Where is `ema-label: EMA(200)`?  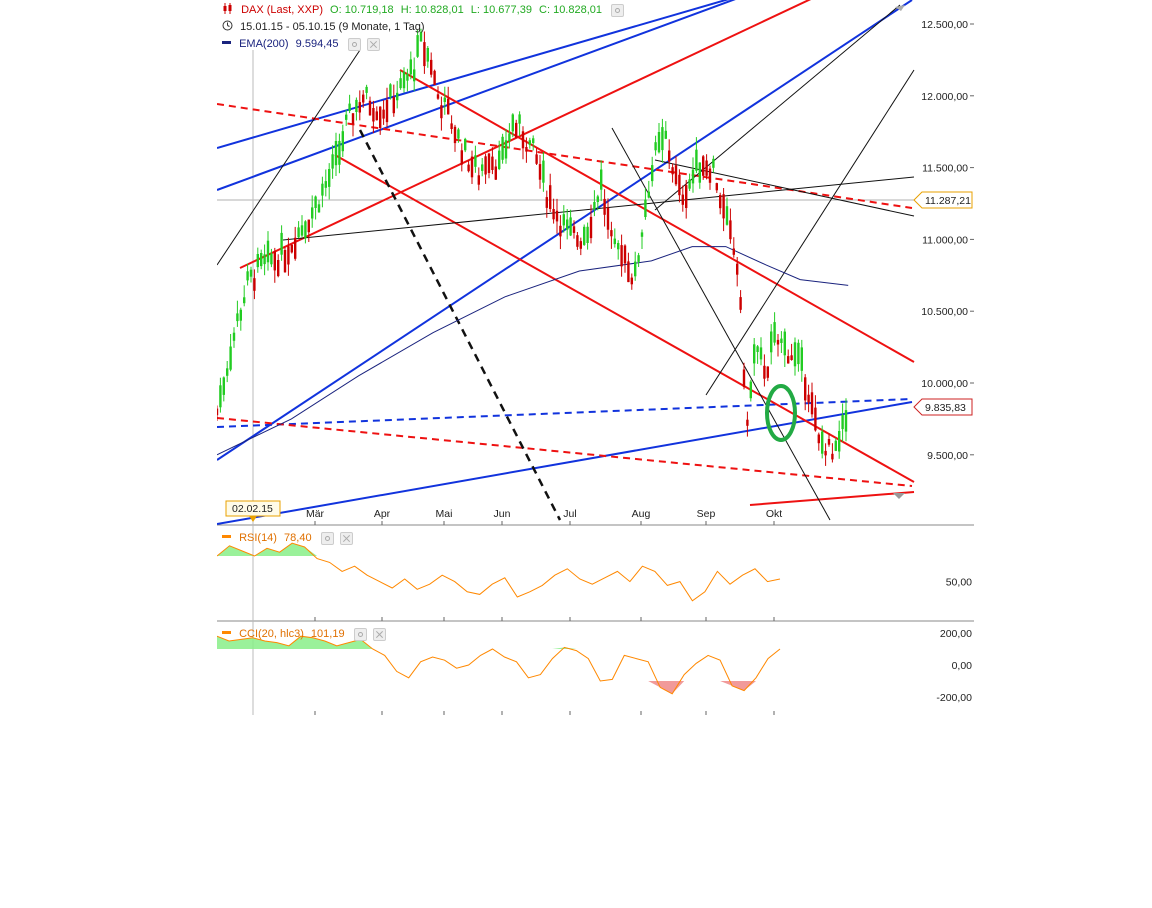 ema-label: EMA(200) is located at coordinates (264, 44).